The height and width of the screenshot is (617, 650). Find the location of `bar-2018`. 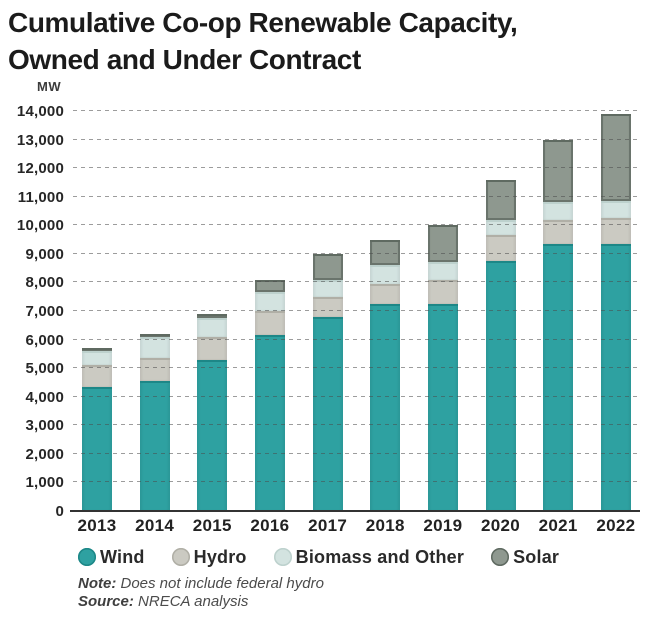

bar-2018 is located at coordinates (385, 375).